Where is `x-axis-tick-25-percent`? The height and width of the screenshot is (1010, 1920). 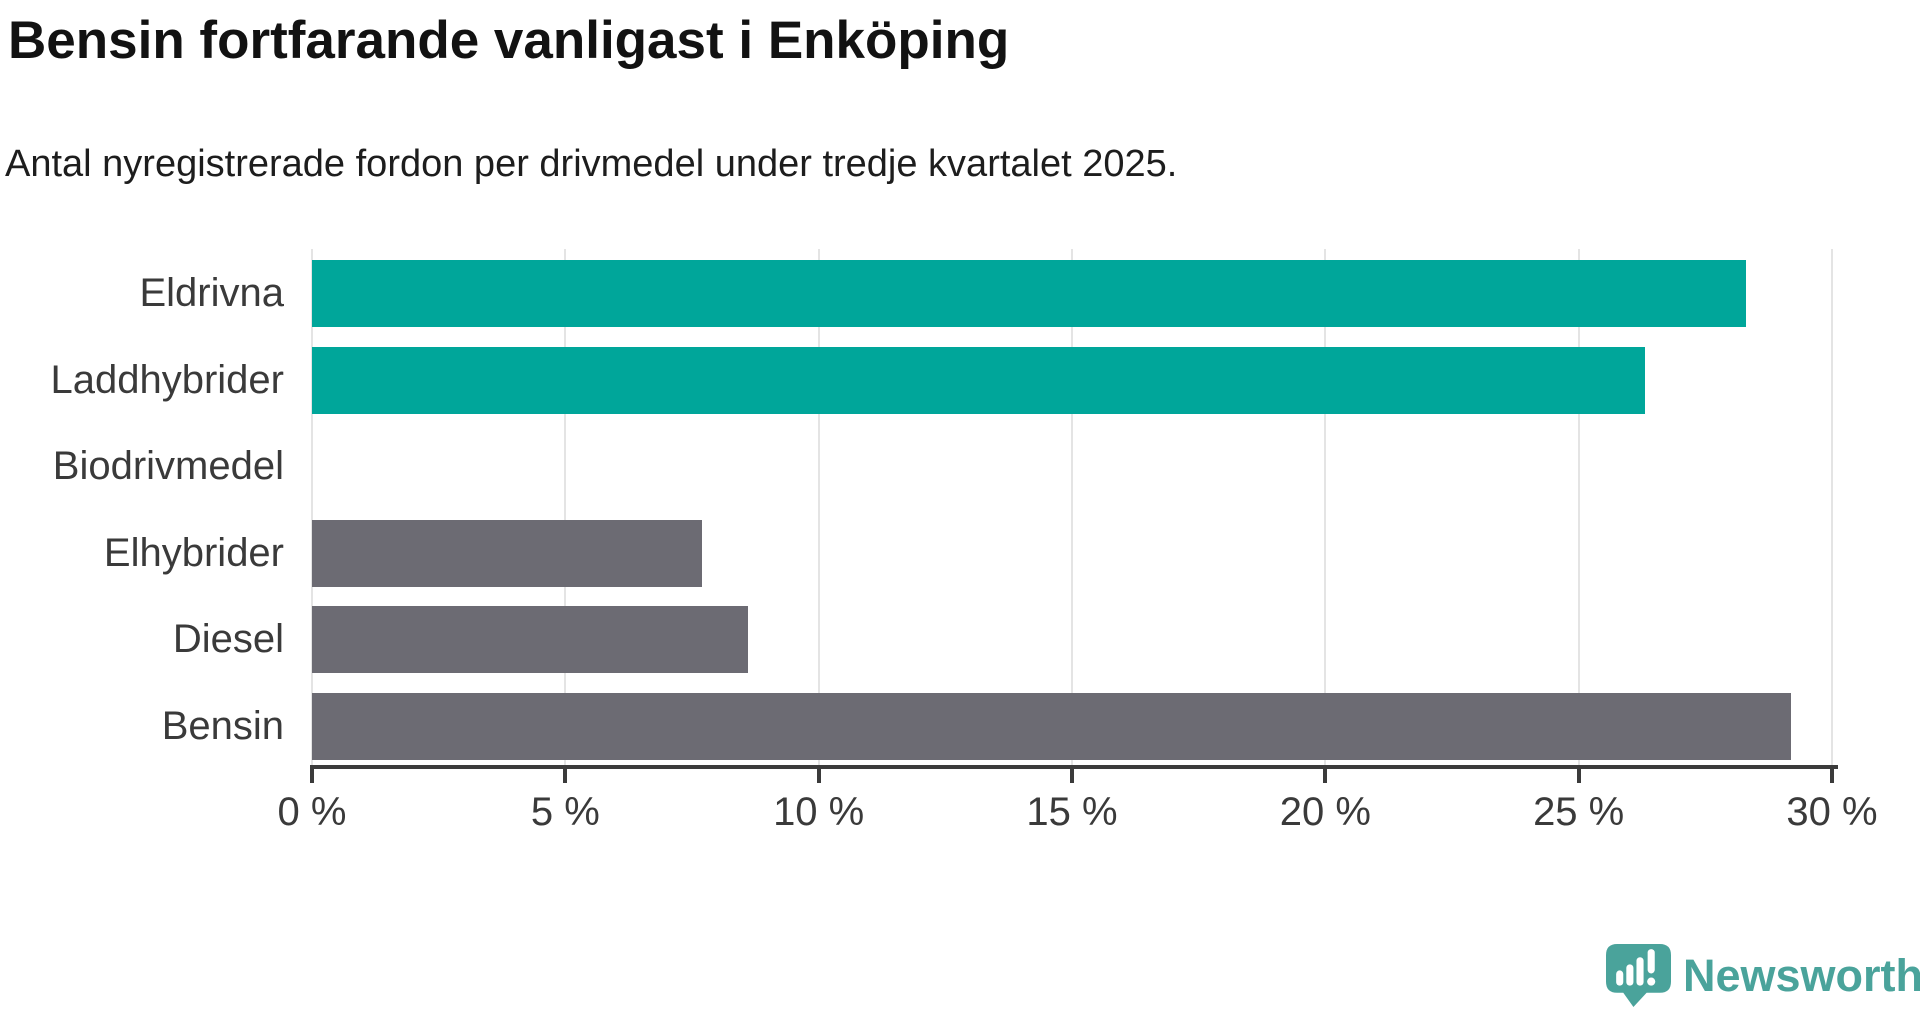 x-axis-tick-25-percent is located at coordinates (1578, 776).